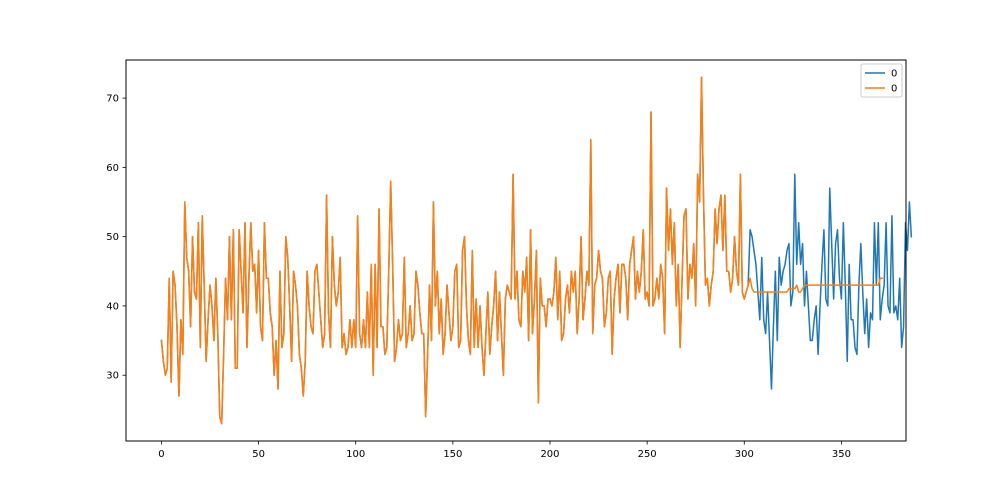 This screenshot has width=1008, height=504. Describe the element at coordinates (841, 454) in the screenshot. I see `x-tick-label: 350` at that location.